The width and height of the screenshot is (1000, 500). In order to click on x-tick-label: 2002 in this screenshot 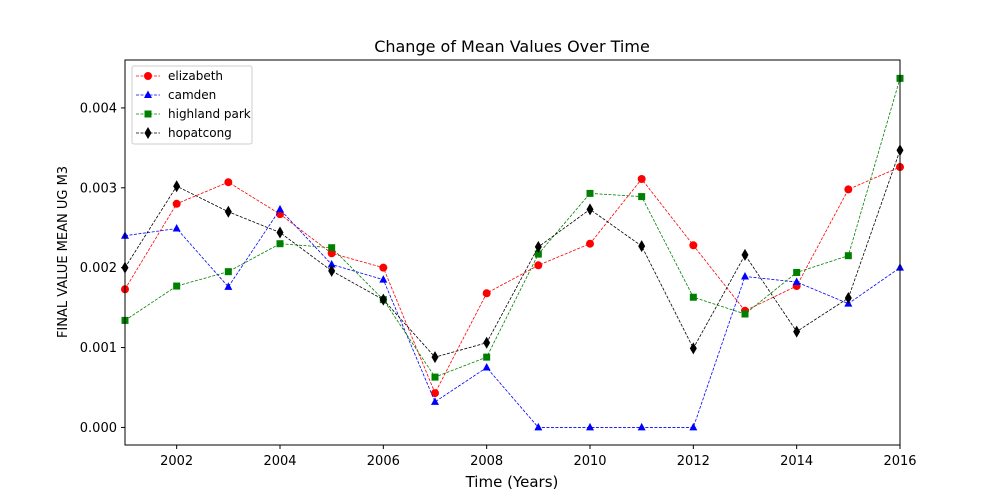, I will do `click(176, 461)`.